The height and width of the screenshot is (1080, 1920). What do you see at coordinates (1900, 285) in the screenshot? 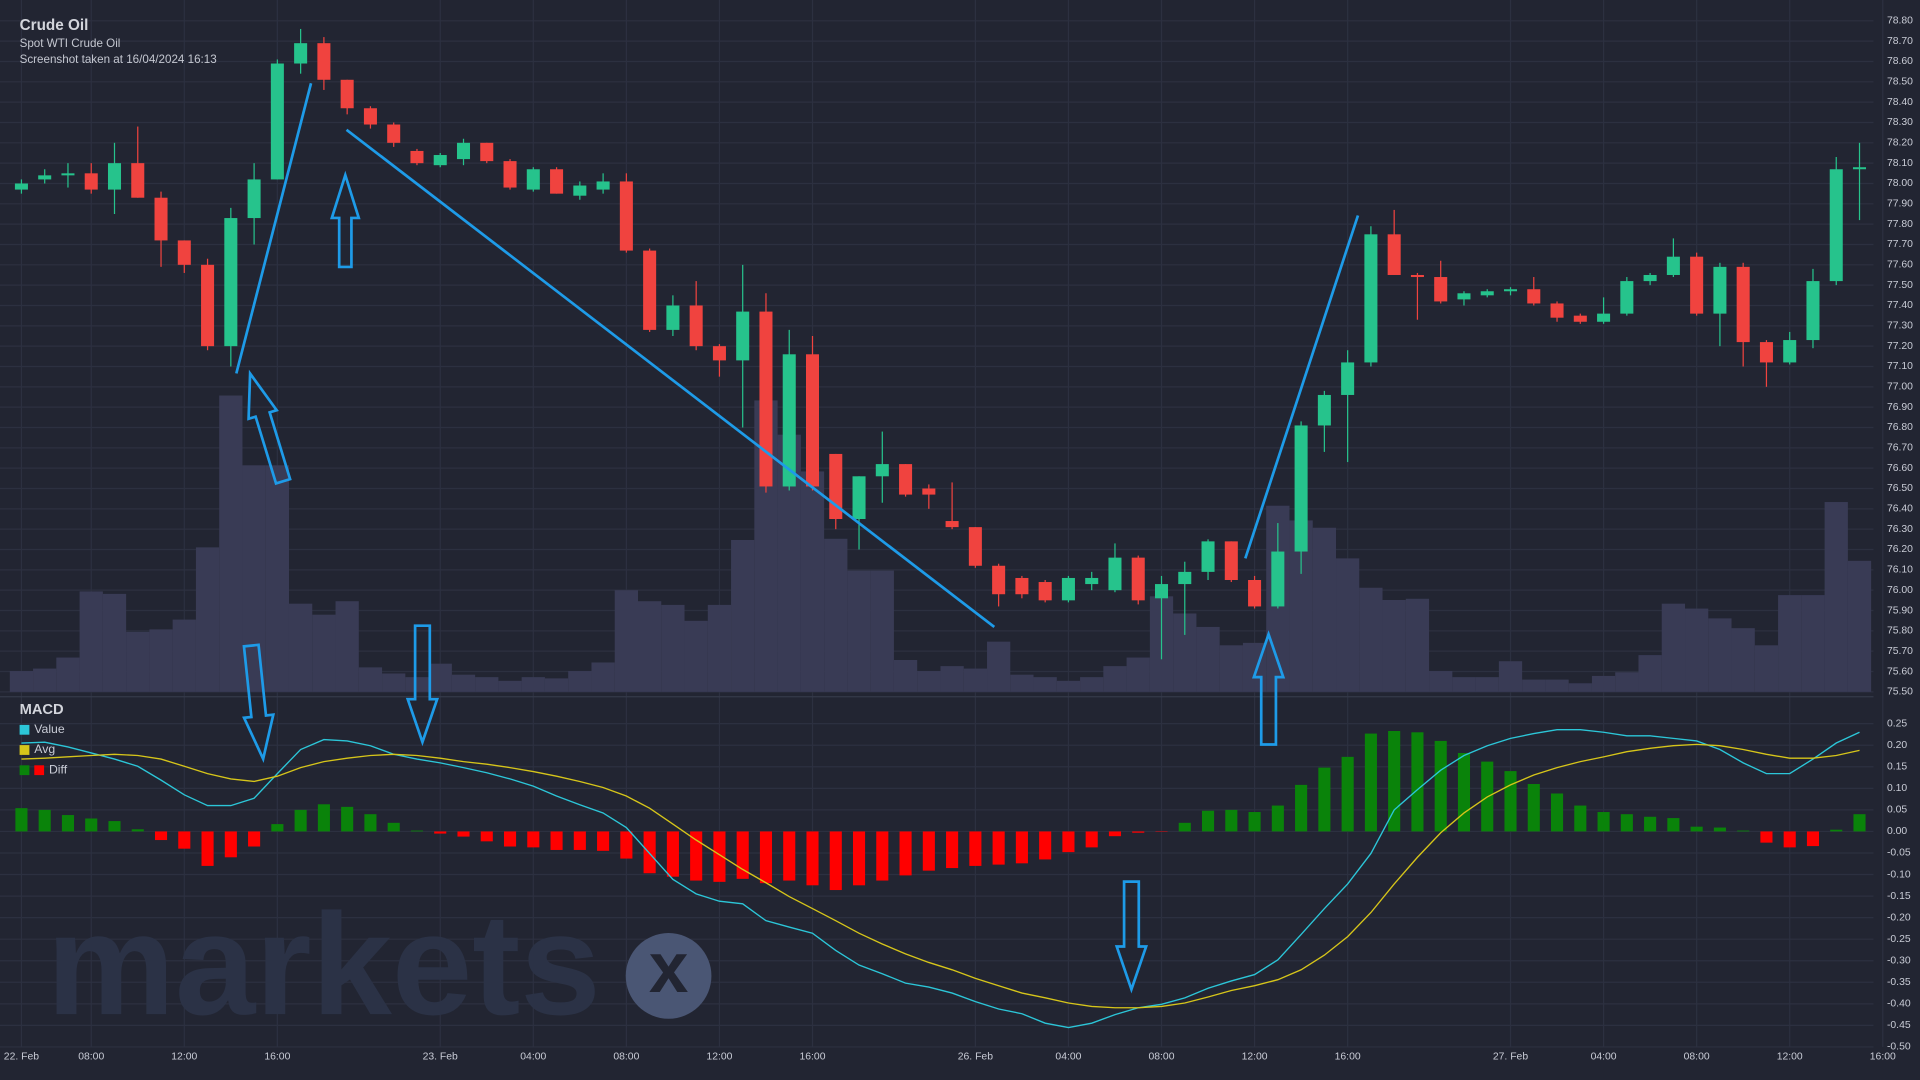
I see `y-tick-label: 77.50` at bounding box center [1900, 285].